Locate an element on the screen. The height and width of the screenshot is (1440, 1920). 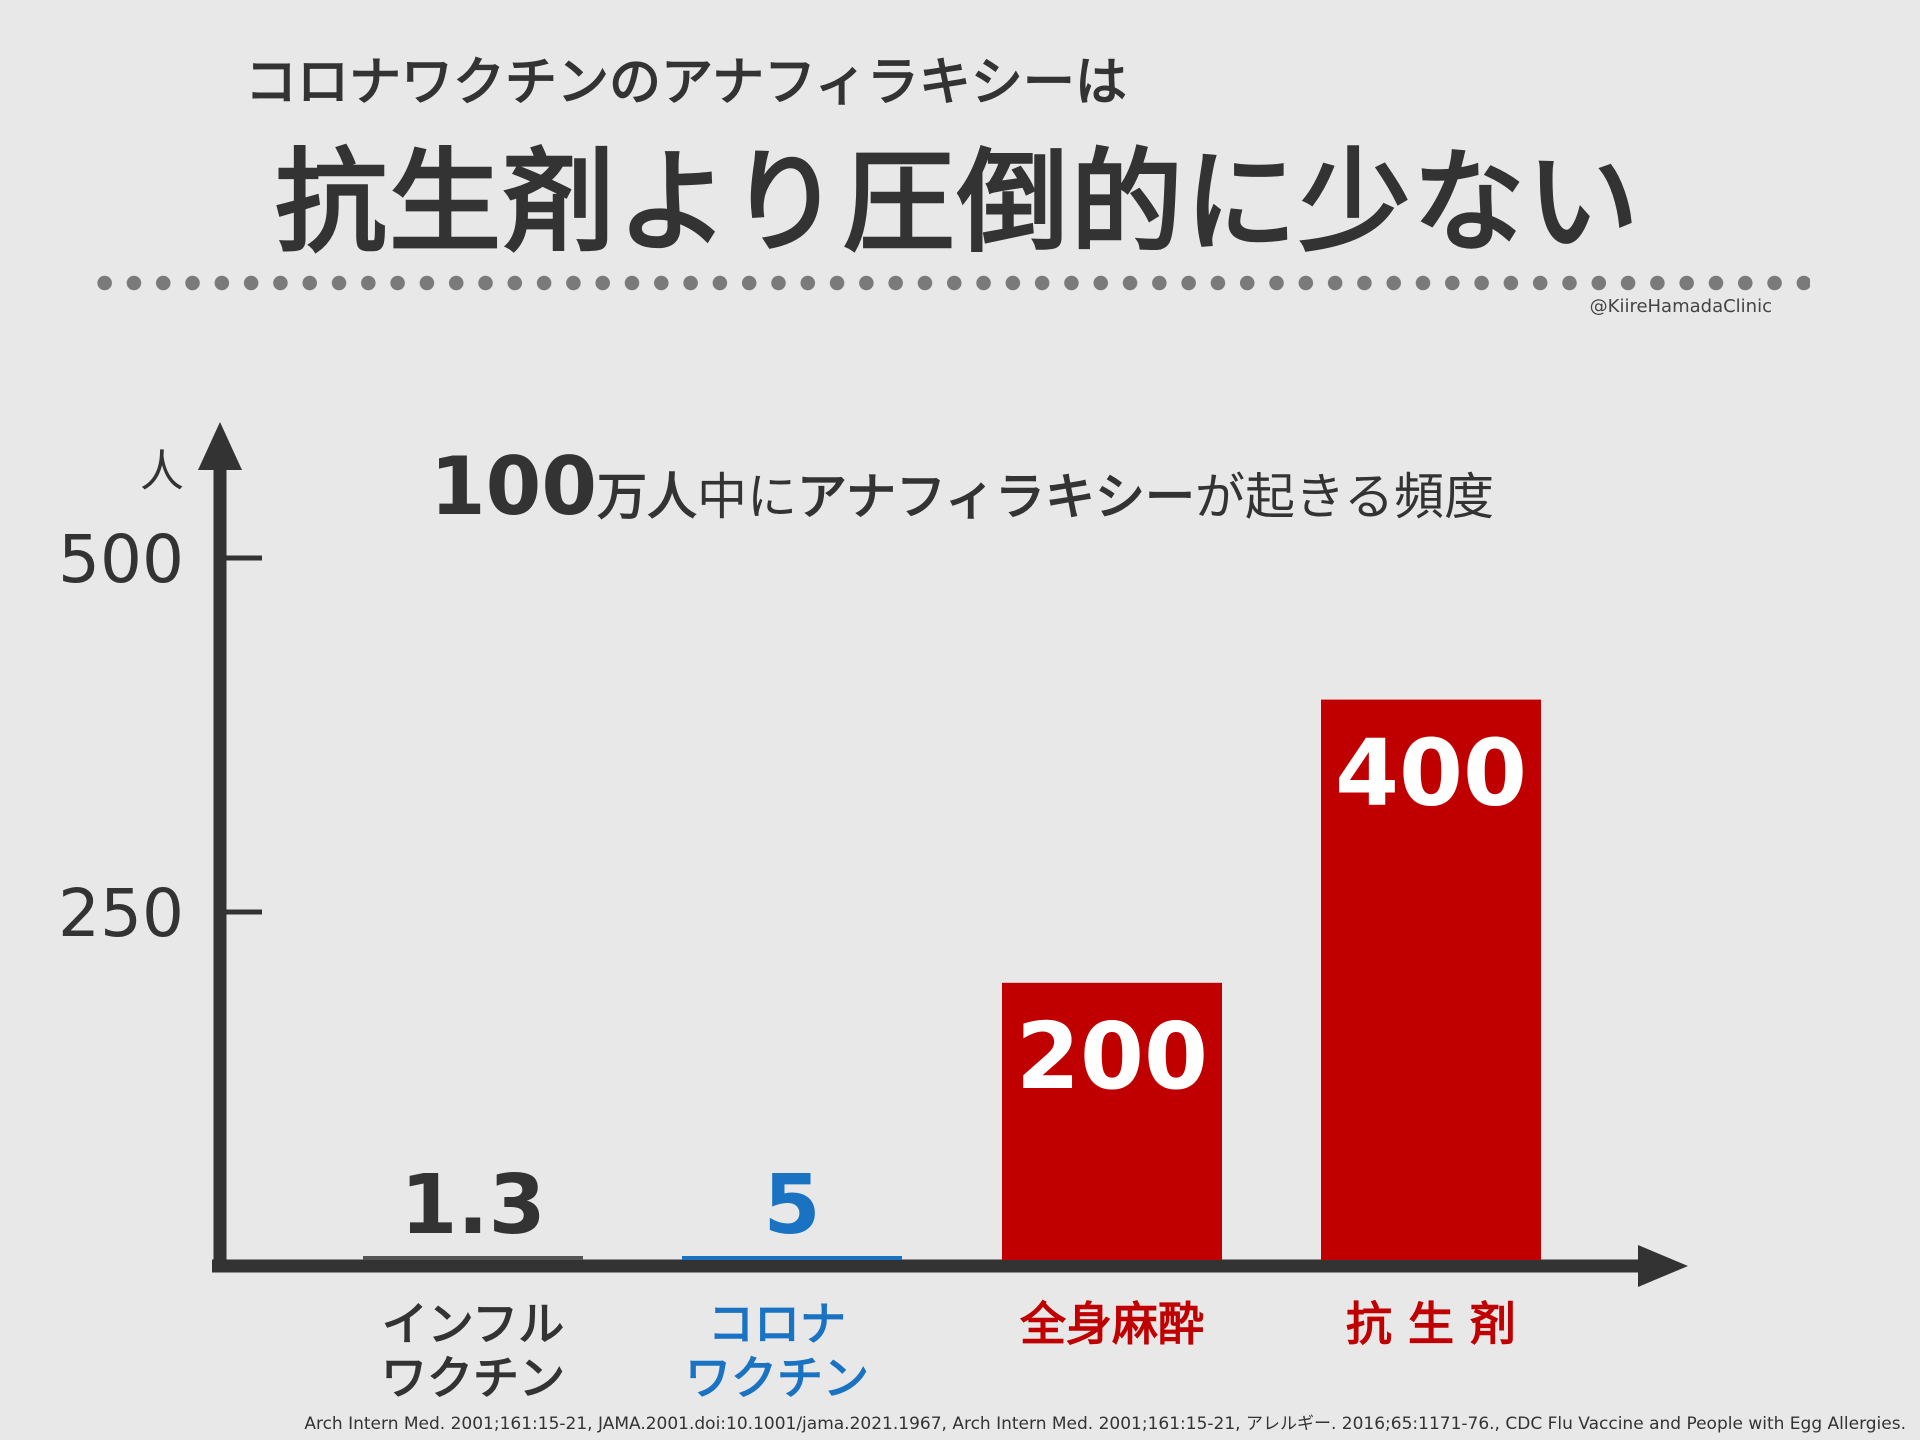
chart-heading-text-1: 中に is located at coordinates (747, 497).